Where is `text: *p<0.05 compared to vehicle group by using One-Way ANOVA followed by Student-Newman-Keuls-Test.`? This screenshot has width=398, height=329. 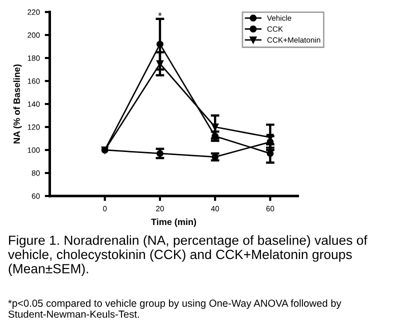 text: *p<0.05 compared to vehicle group by using One-Way ANOVA followed by Student-Newman-Keuls-Test. is located at coordinates (175, 308).